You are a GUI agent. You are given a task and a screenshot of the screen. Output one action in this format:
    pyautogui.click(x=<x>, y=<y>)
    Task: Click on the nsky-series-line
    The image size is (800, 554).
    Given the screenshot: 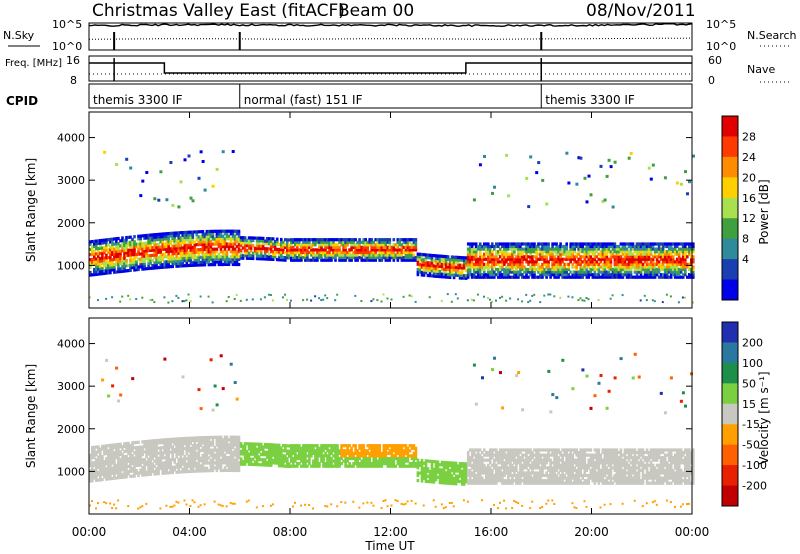 What is the action you would take?
    pyautogui.click(x=391, y=25)
    